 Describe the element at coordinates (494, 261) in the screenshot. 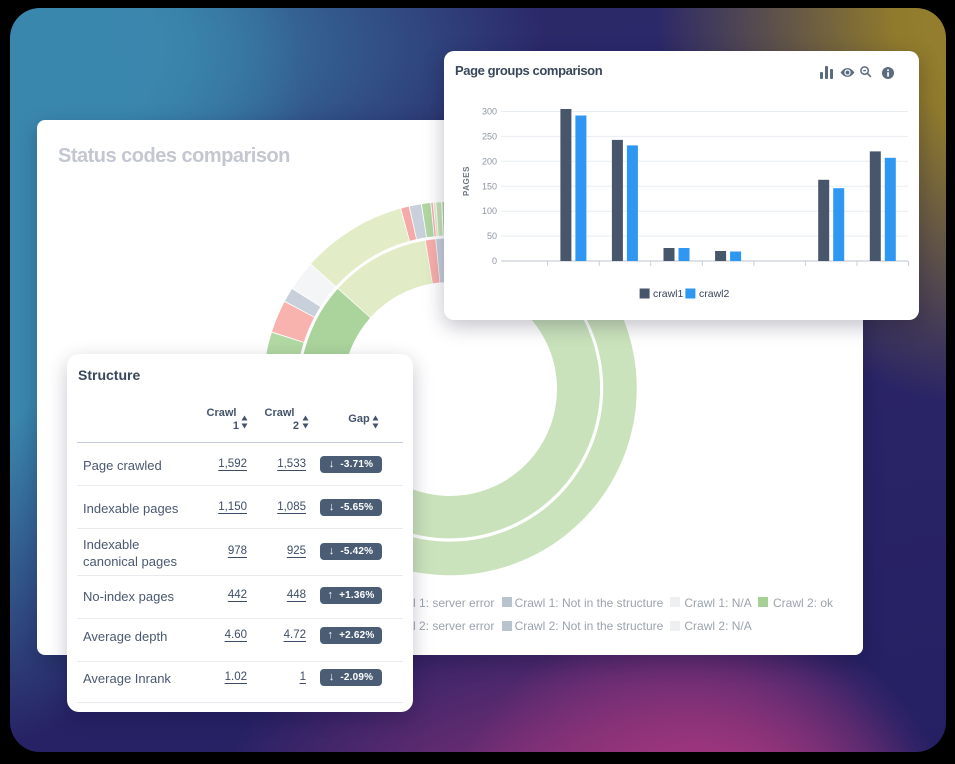

I see `svg-text: 0` at that location.